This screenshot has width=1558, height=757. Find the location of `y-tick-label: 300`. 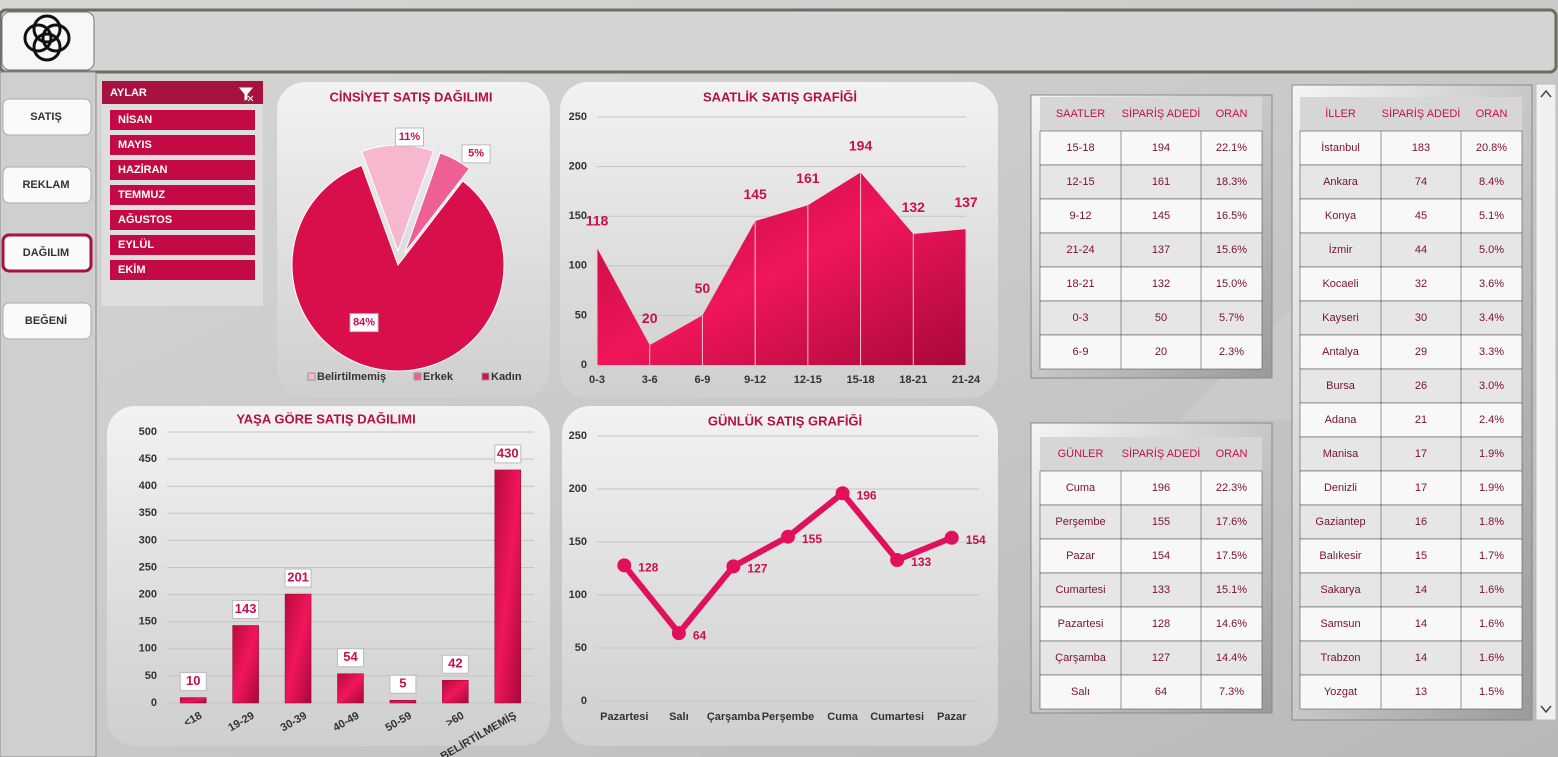

y-tick-label: 300 is located at coordinates (148, 540).